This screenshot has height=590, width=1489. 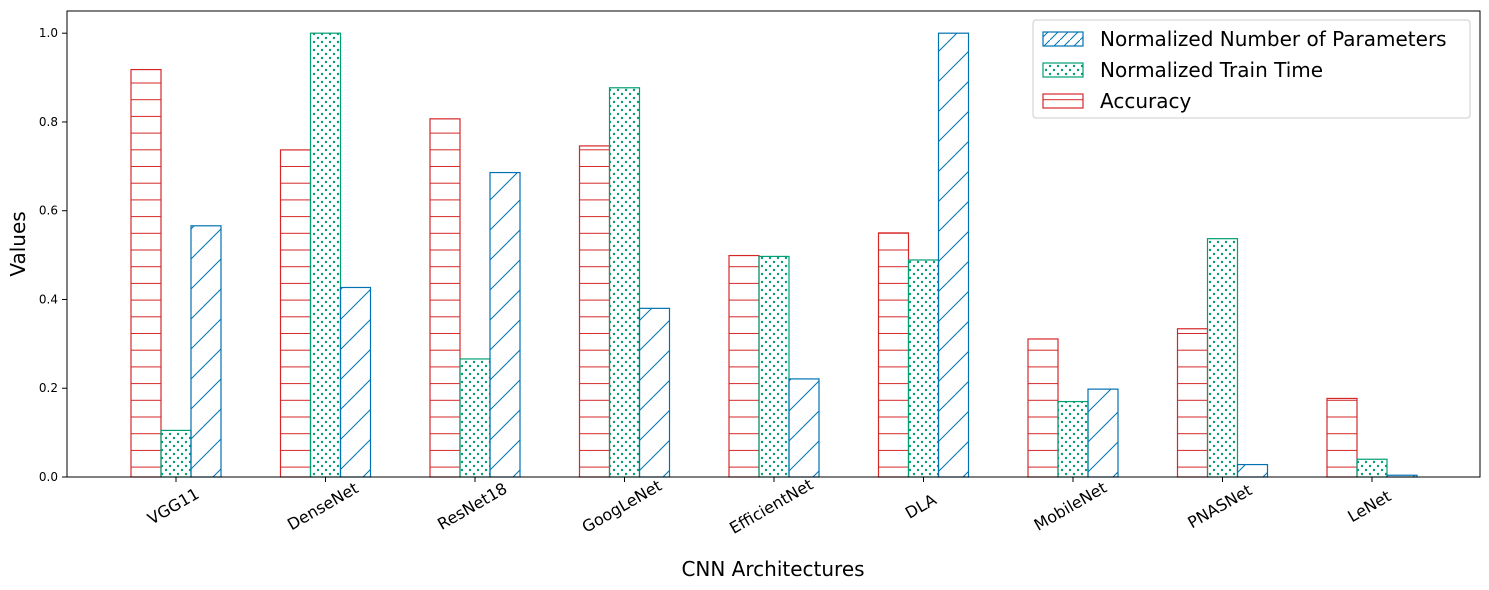 What do you see at coordinates (1211, 70) in the screenshot?
I see `legend-label: Normalized Train Time` at bounding box center [1211, 70].